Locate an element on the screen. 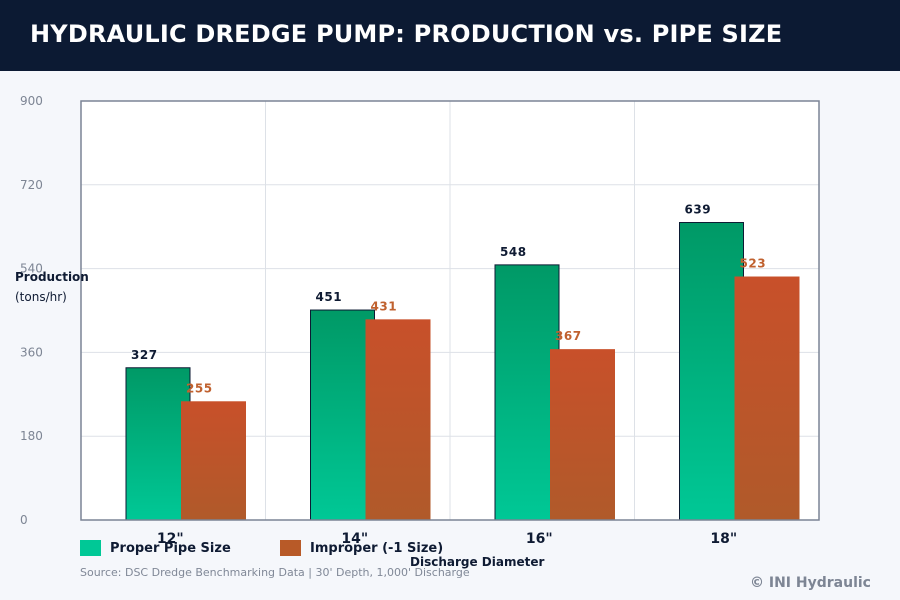 The width and height of the screenshot is (900, 600). legend-label-proper: Proper Pipe Size is located at coordinates (170, 548).